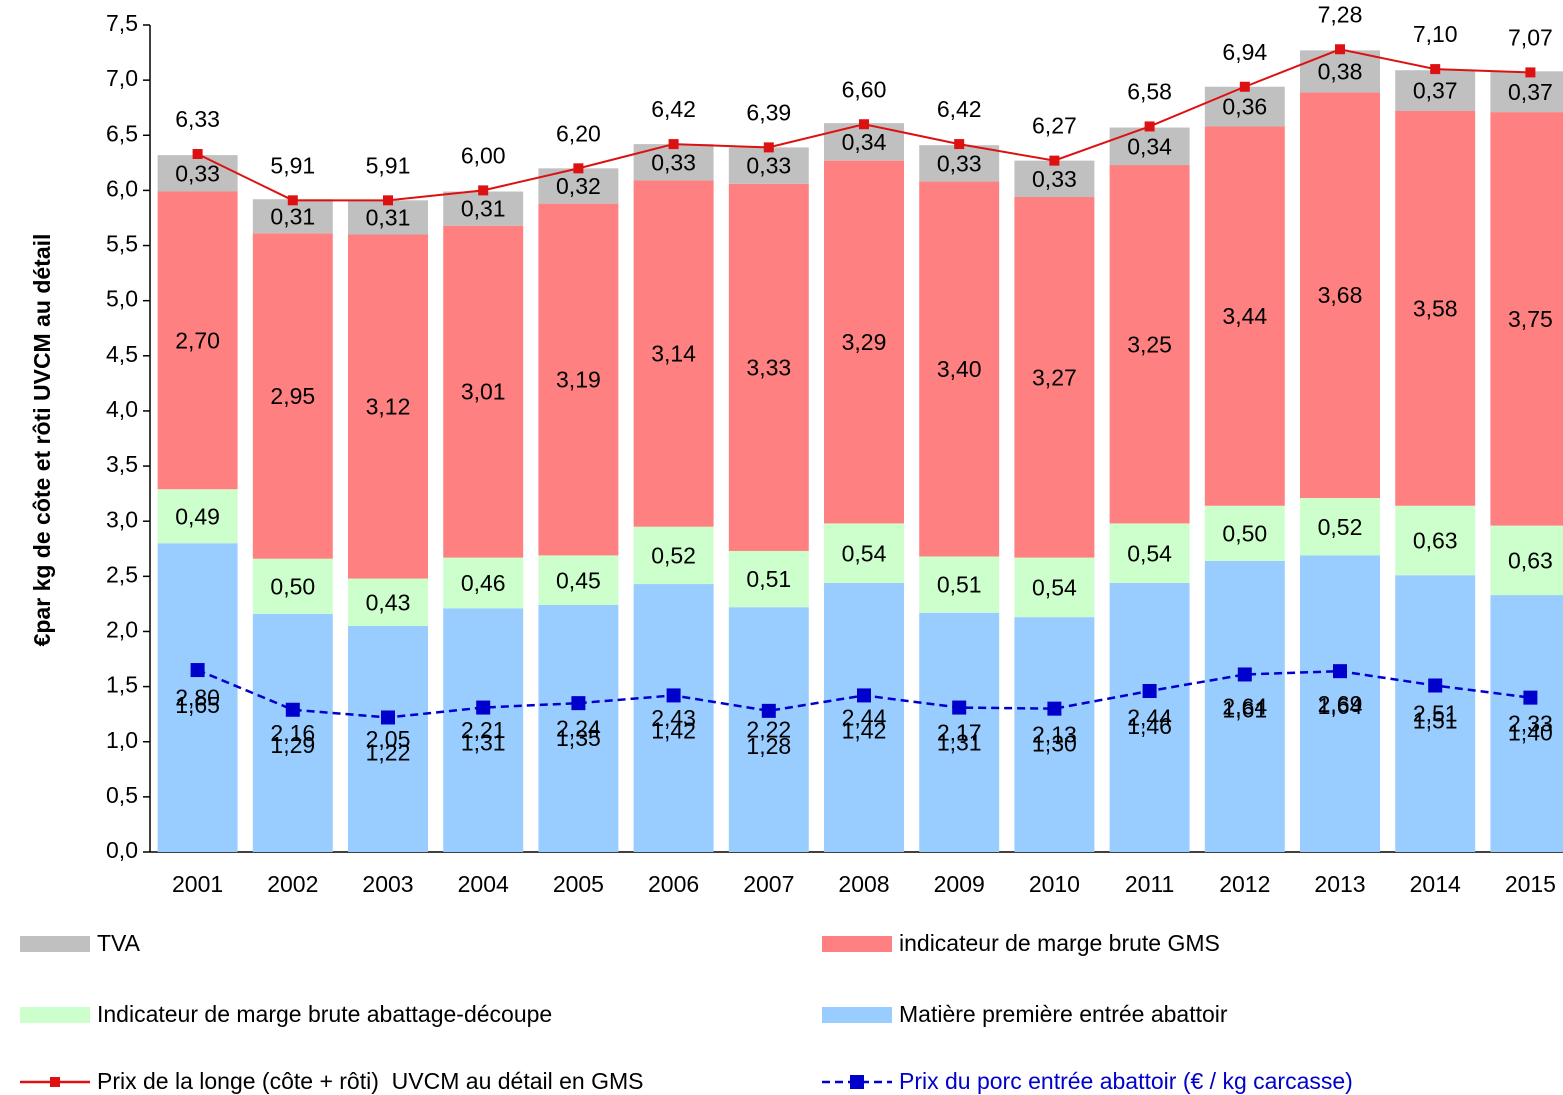  What do you see at coordinates (122, 685) in the screenshot?
I see `y-tick-label: 1,5` at bounding box center [122, 685].